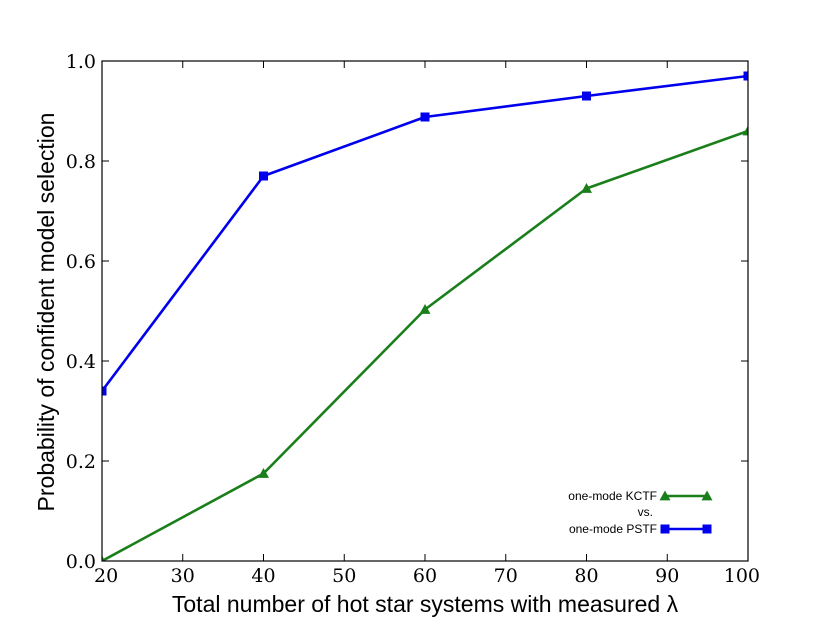 The image size is (830, 623). I want to click on y-tick-label: 0.8, so click(81, 162).